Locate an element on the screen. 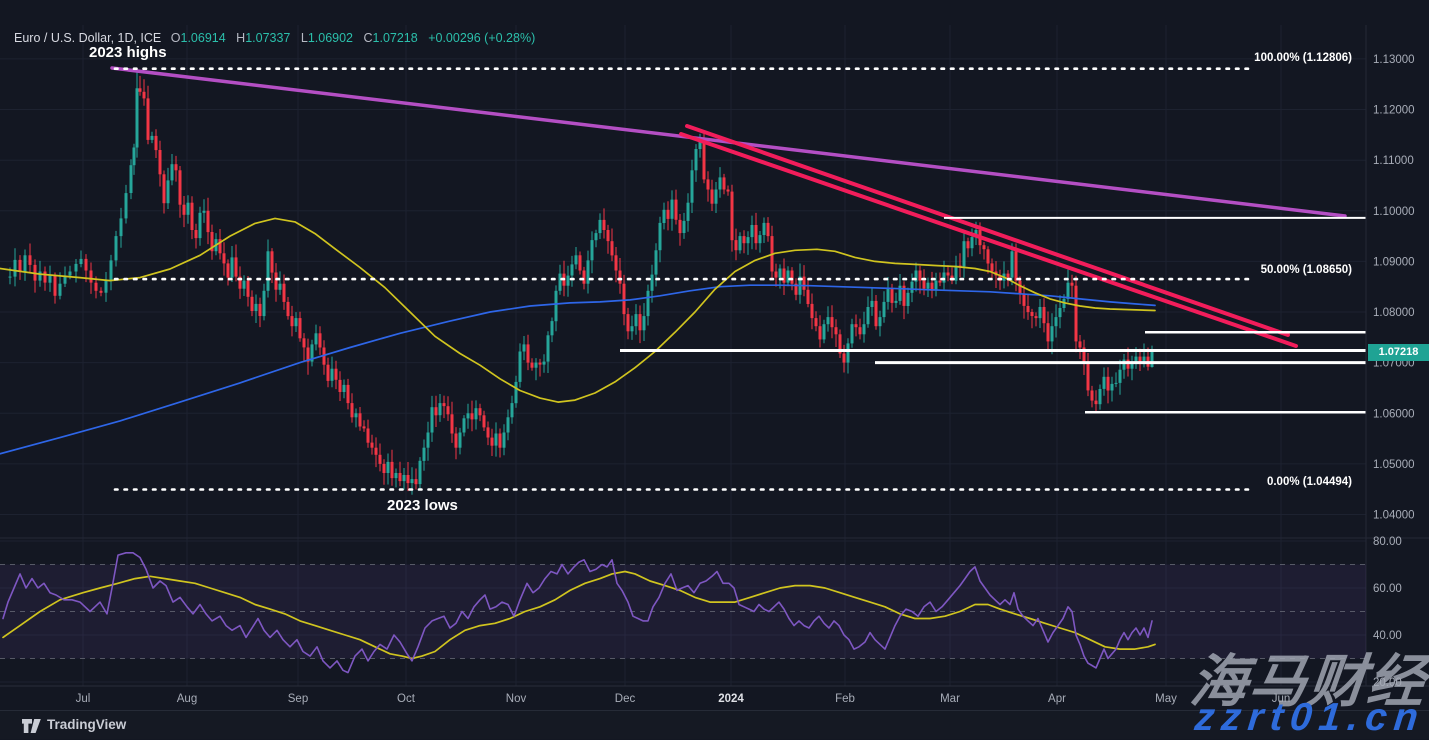 The width and height of the screenshot is (1429, 740). svg-text: 1.12000 is located at coordinates (1394, 111).